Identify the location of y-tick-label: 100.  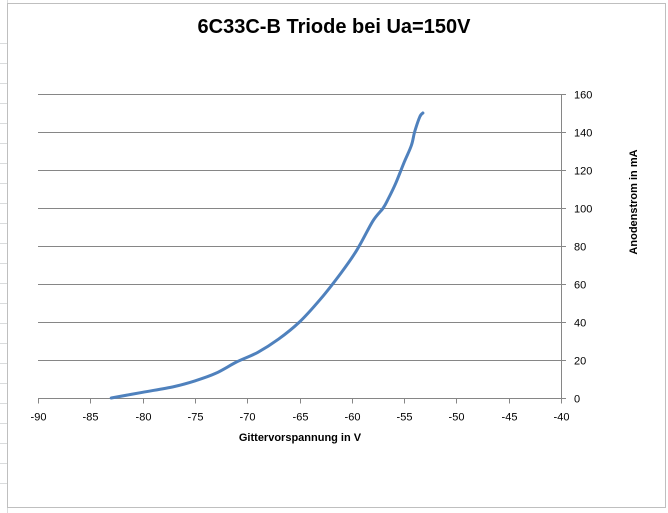
(583, 210).